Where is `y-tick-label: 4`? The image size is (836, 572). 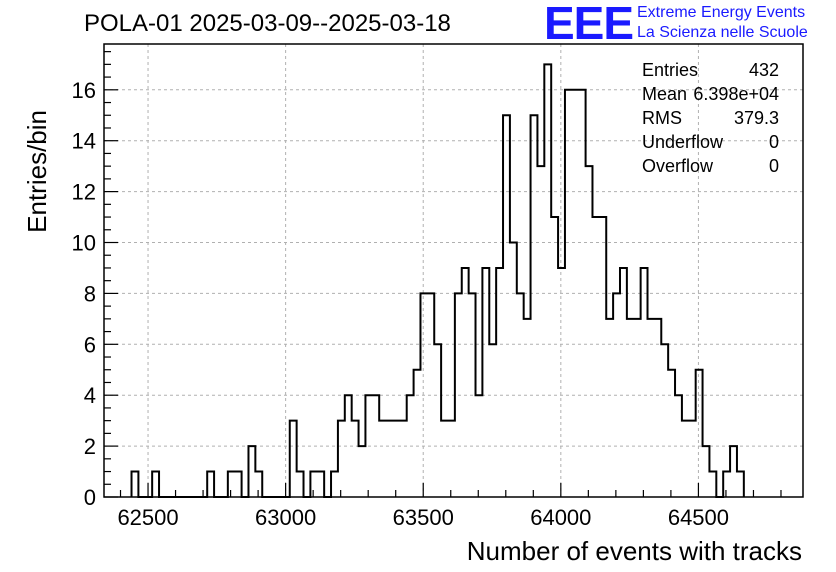 y-tick-label: 4 is located at coordinates (90, 395).